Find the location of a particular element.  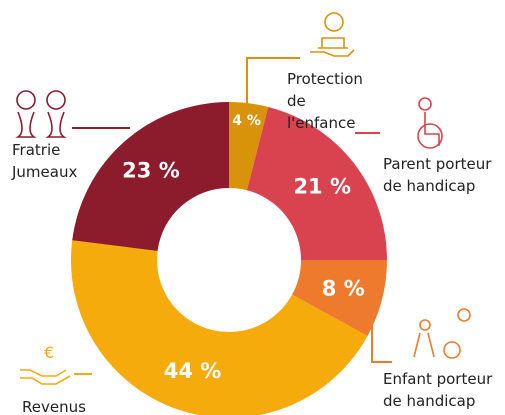

category-label: Parent porteur de handicap is located at coordinates (437, 175).